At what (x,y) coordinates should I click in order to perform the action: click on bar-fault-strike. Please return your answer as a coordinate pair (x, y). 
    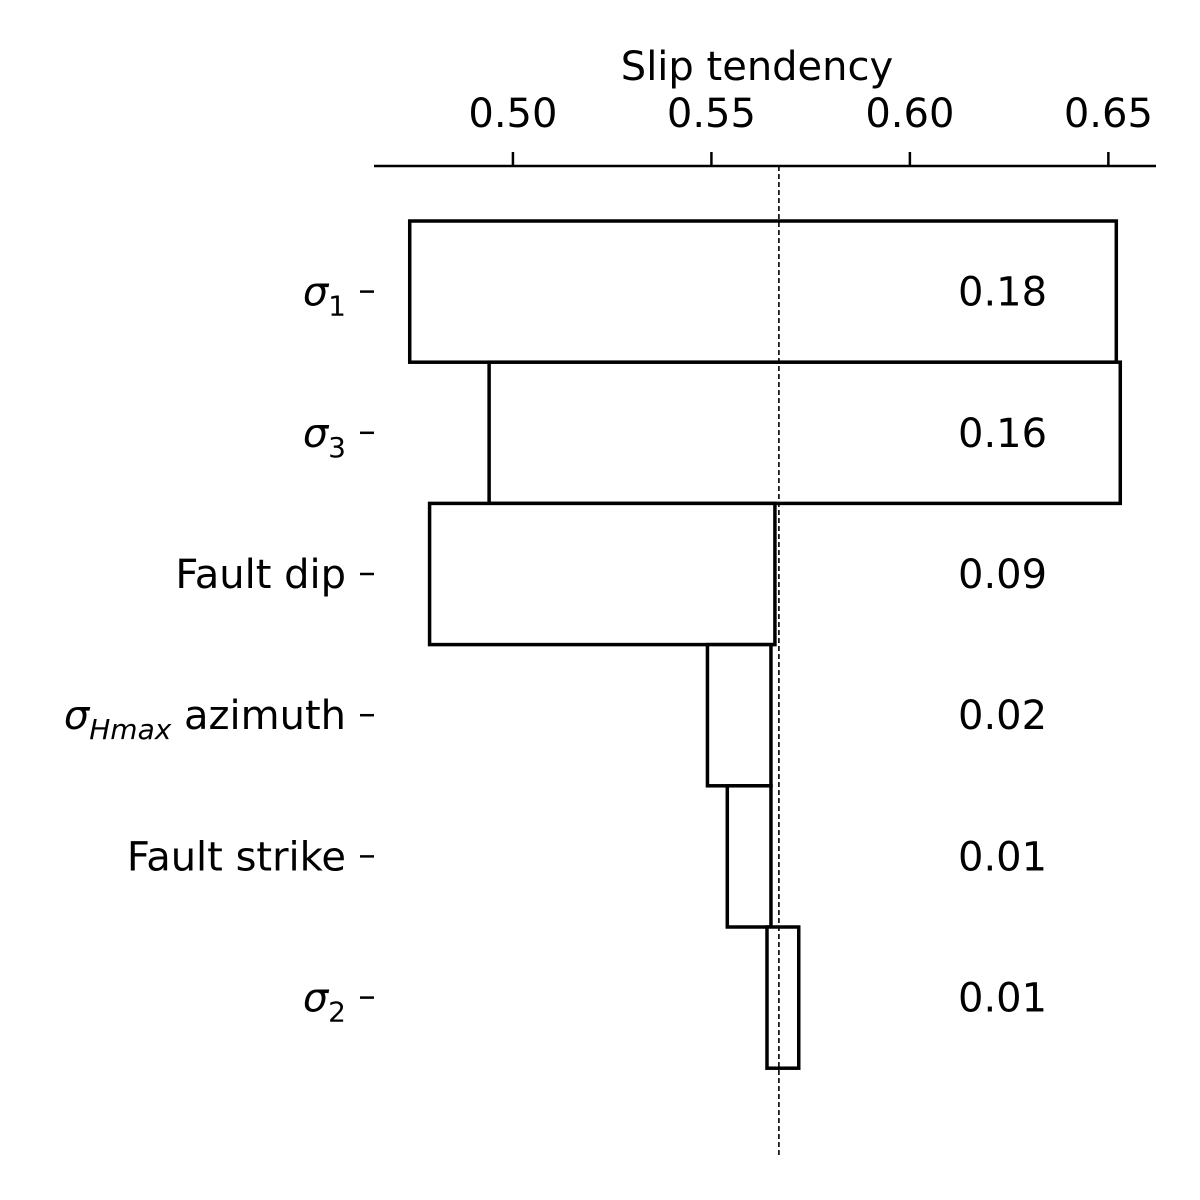
    Looking at the image, I should click on (749, 856).